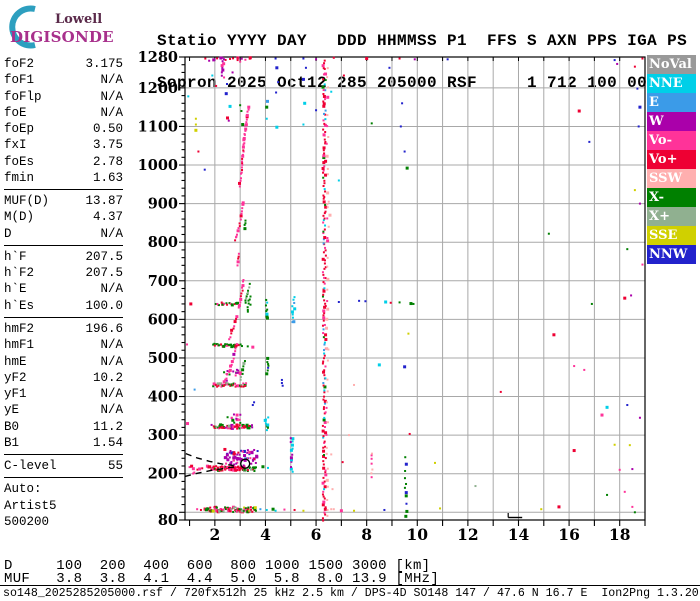  Describe the element at coordinates (15, 112) in the screenshot. I see `param-label: foE` at that location.